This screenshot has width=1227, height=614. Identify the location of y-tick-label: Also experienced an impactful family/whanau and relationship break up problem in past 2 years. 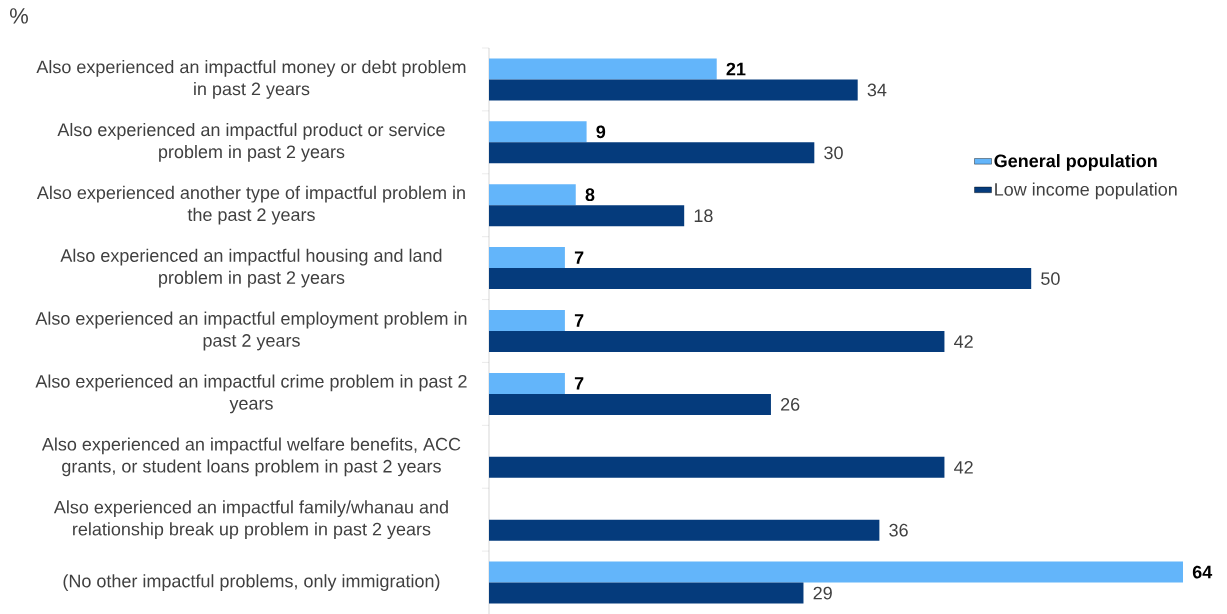
(250, 520).